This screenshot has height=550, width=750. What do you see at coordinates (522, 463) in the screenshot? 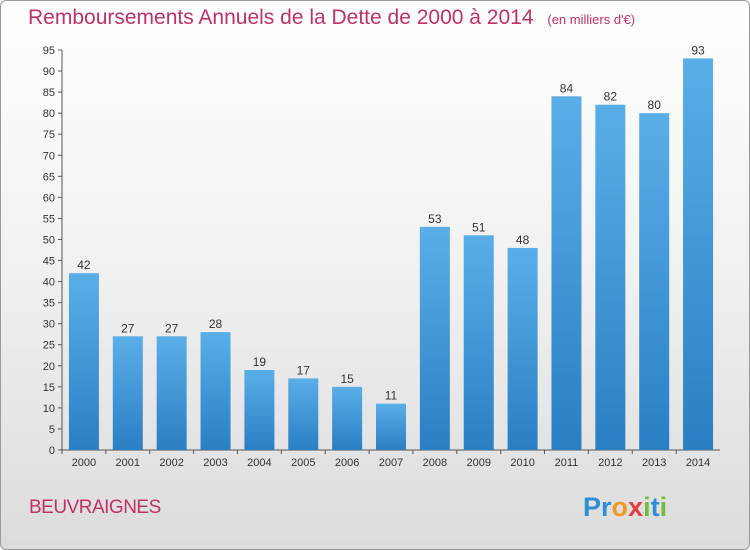
I see `x-tick-label: 2010` at bounding box center [522, 463].